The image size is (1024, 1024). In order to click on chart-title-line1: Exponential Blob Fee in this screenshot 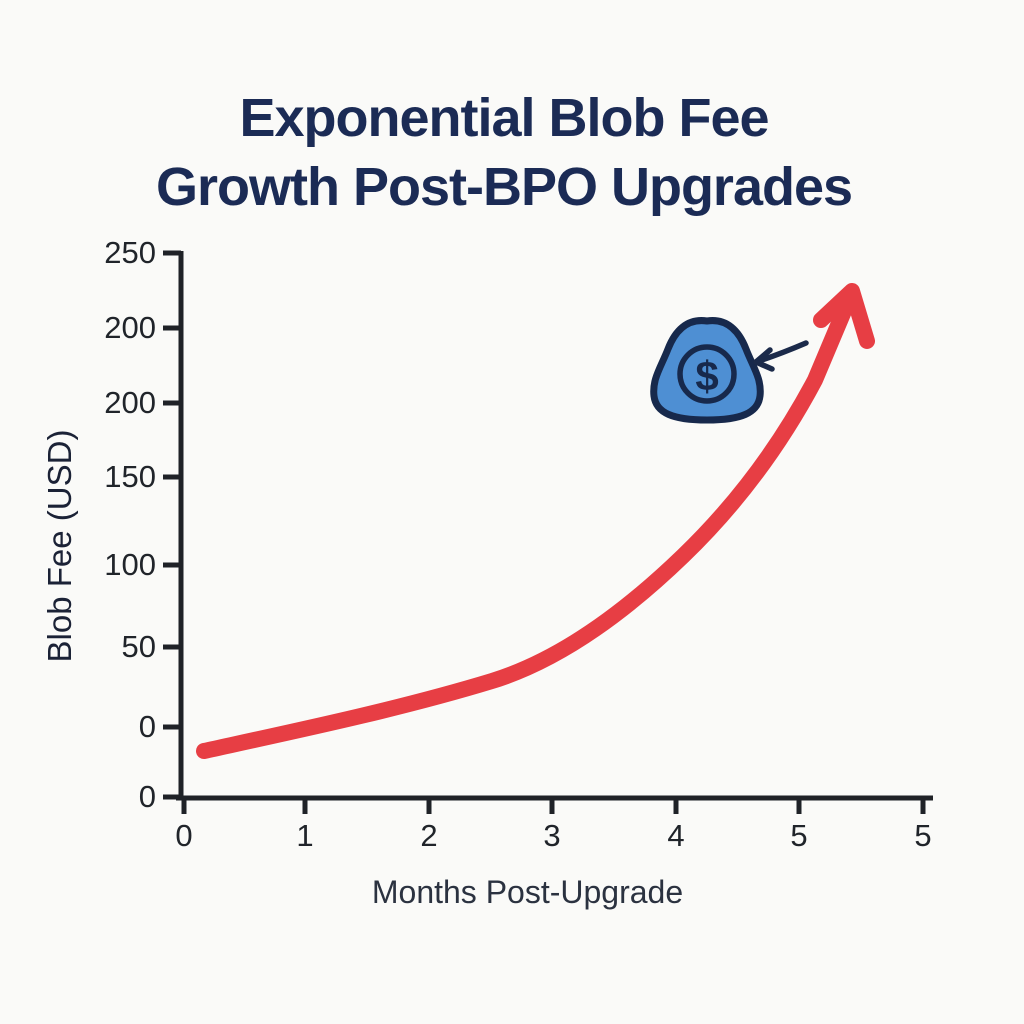, I will do `click(504, 118)`.